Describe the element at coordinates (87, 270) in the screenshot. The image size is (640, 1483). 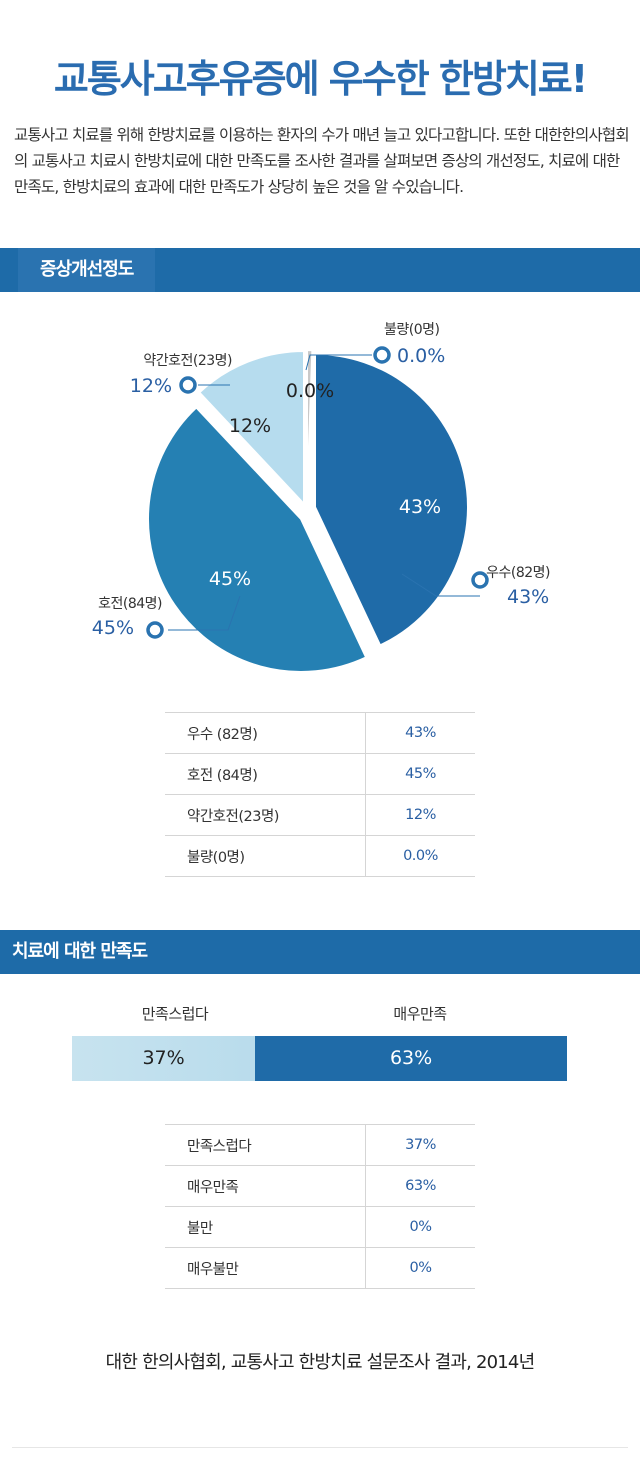
I see `section-title: 증상개선정도` at that location.